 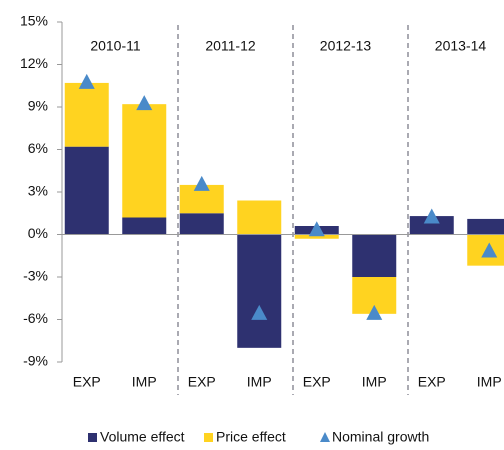 What do you see at coordinates (461, 46) in the screenshot?
I see `group-label: 2013-14` at bounding box center [461, 46].